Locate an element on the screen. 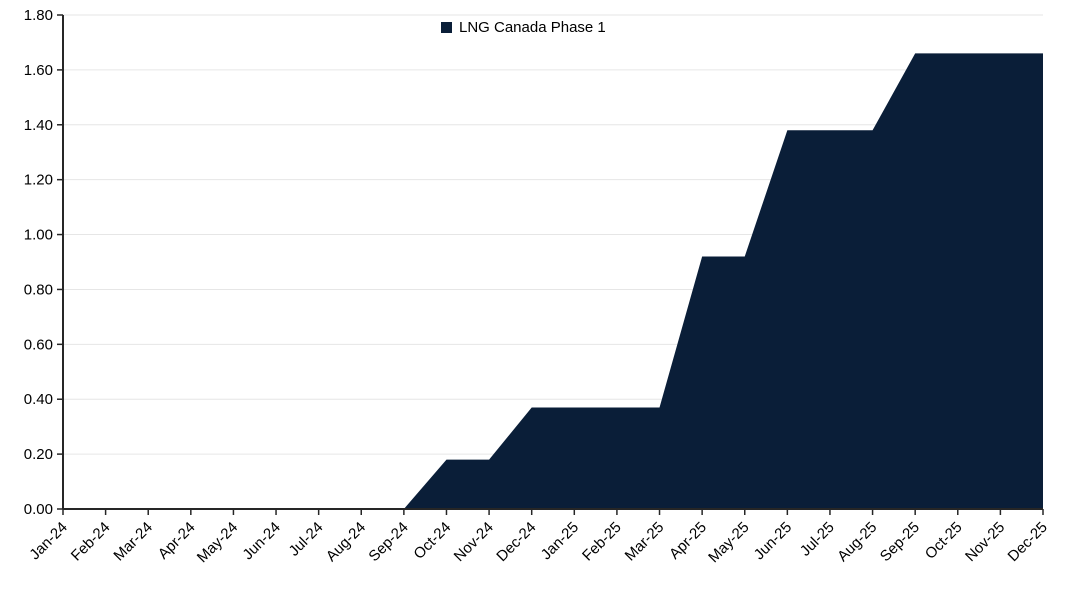 This screenshot has height=591, width=1066. x-tick-label: Oct-24 is located at coordinates (432, 541).